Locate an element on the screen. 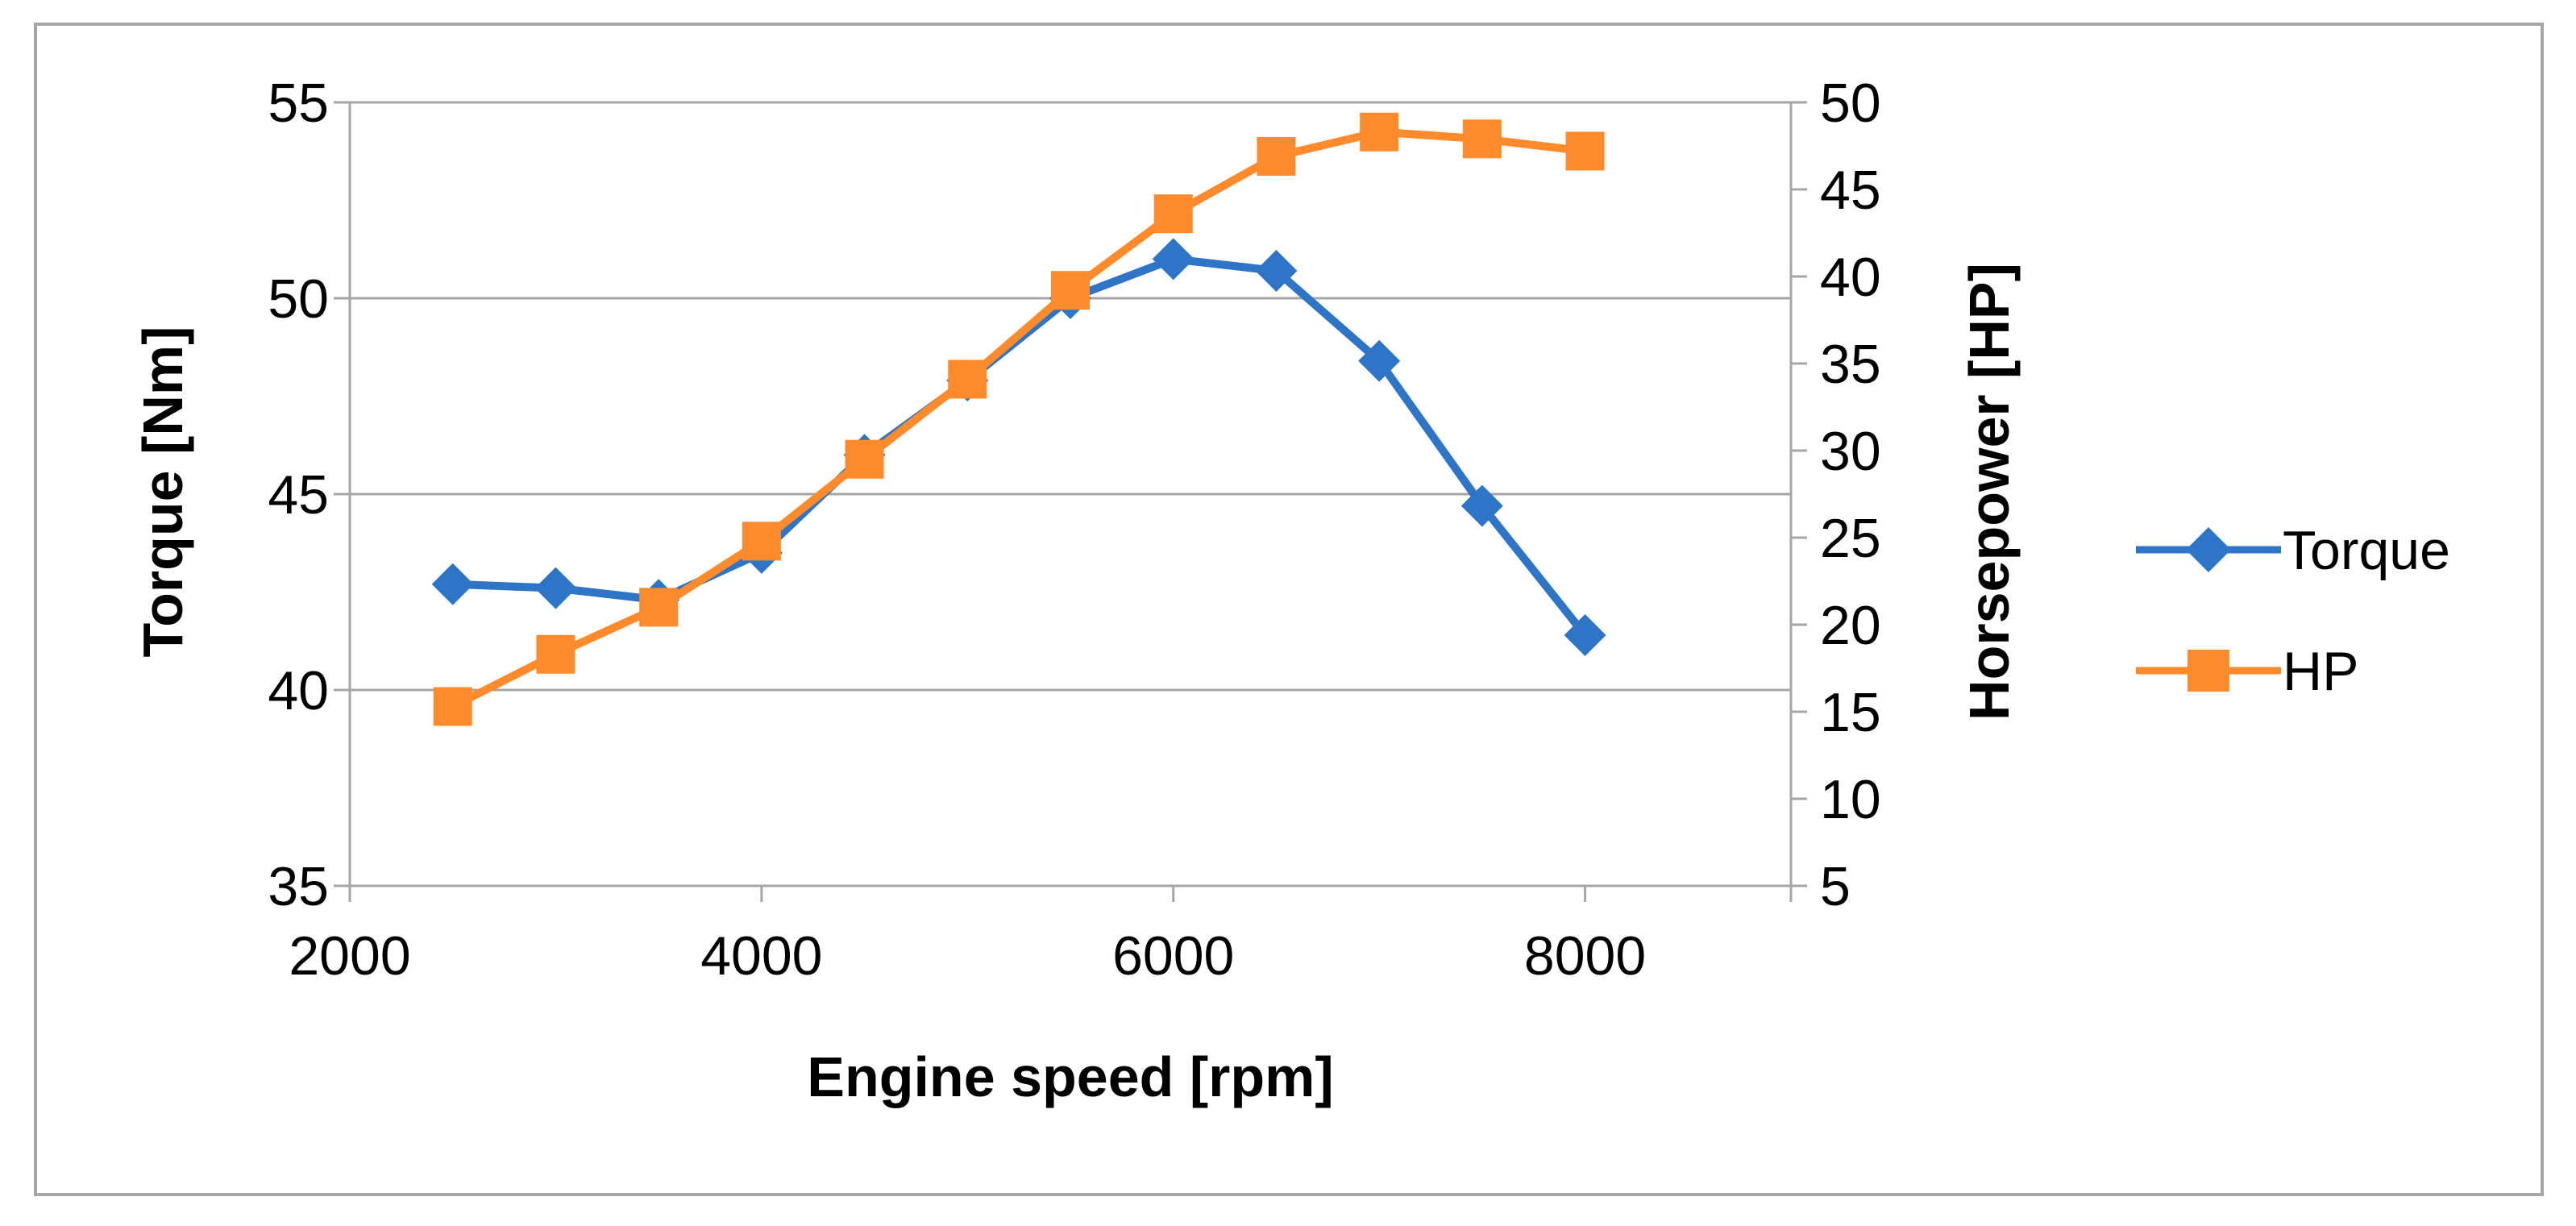 The height and width of the screenshot is (1226, 2576). y2-tick-label-10: 10 is located at coordinates (1850, 799).